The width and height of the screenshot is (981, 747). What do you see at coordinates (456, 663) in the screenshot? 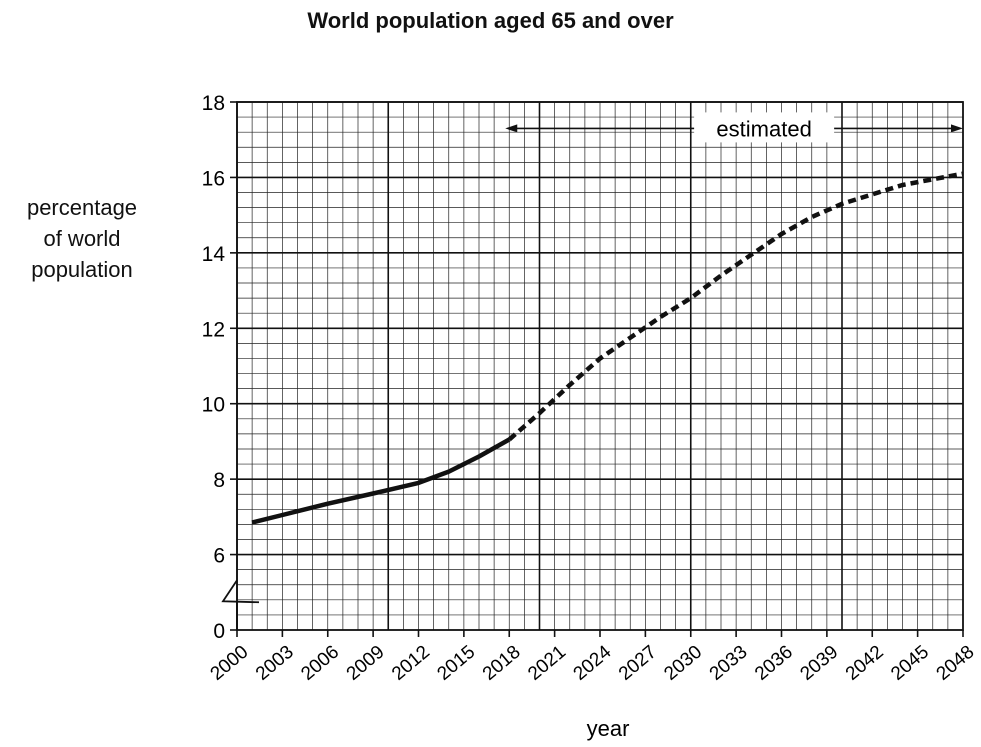
I see `x-tick-label: 2015` at bounding box center [456, 663].